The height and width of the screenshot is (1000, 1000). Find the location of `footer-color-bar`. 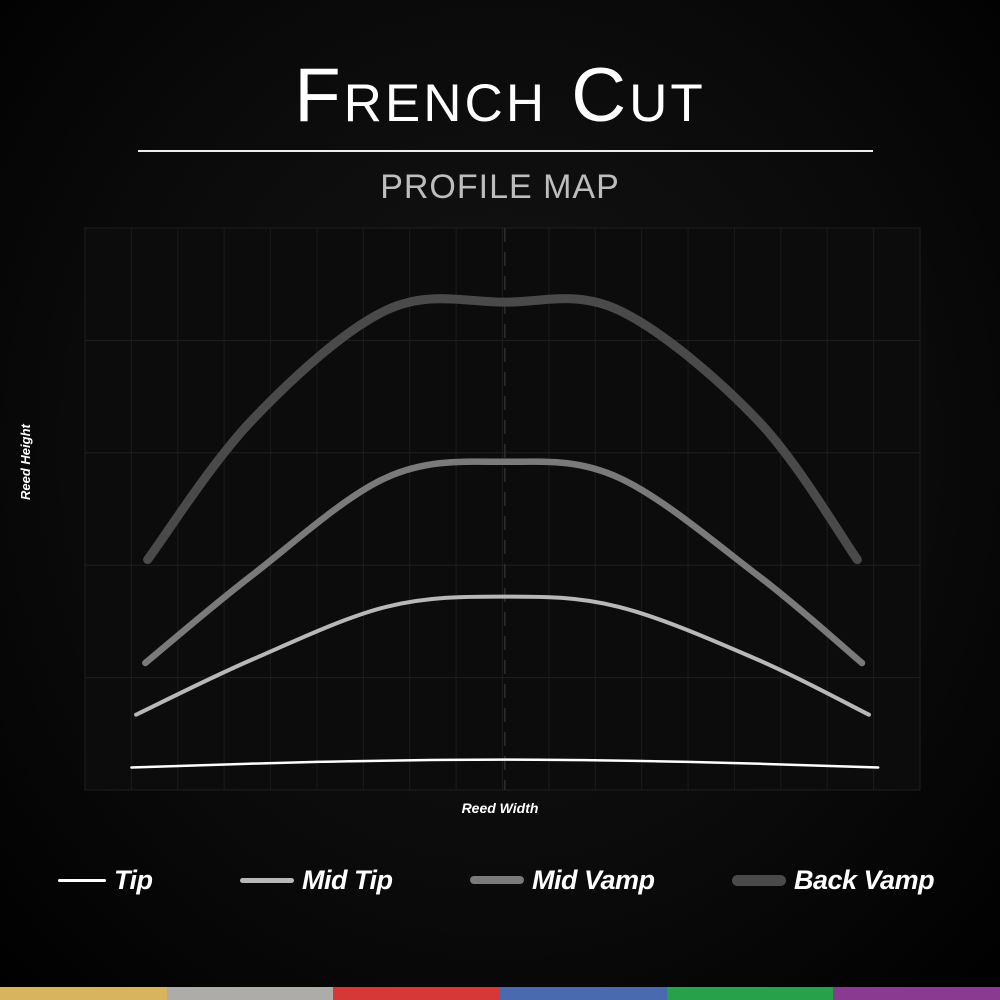

footer-color-bar is located at coordinates (500, 993).